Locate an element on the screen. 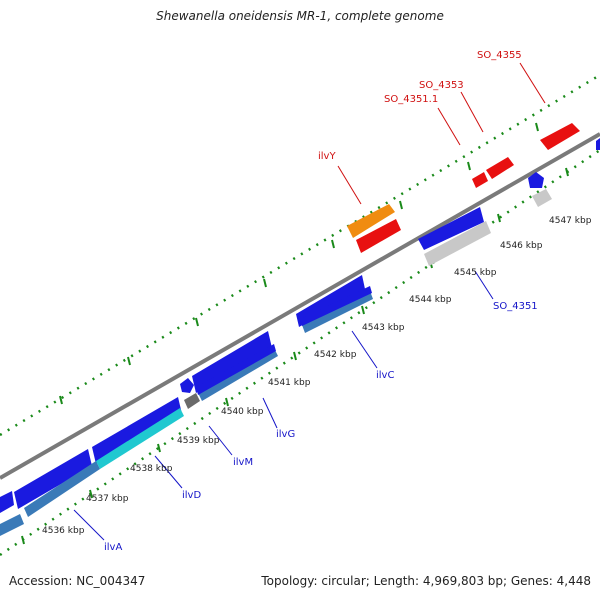  gene-label-so_4355: SO_4355 is located at coordinates (499, 55).